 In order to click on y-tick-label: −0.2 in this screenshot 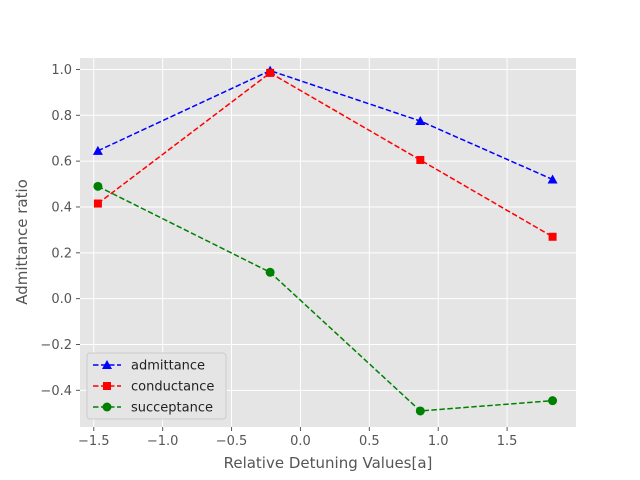, I will do `click(56, 345)`.